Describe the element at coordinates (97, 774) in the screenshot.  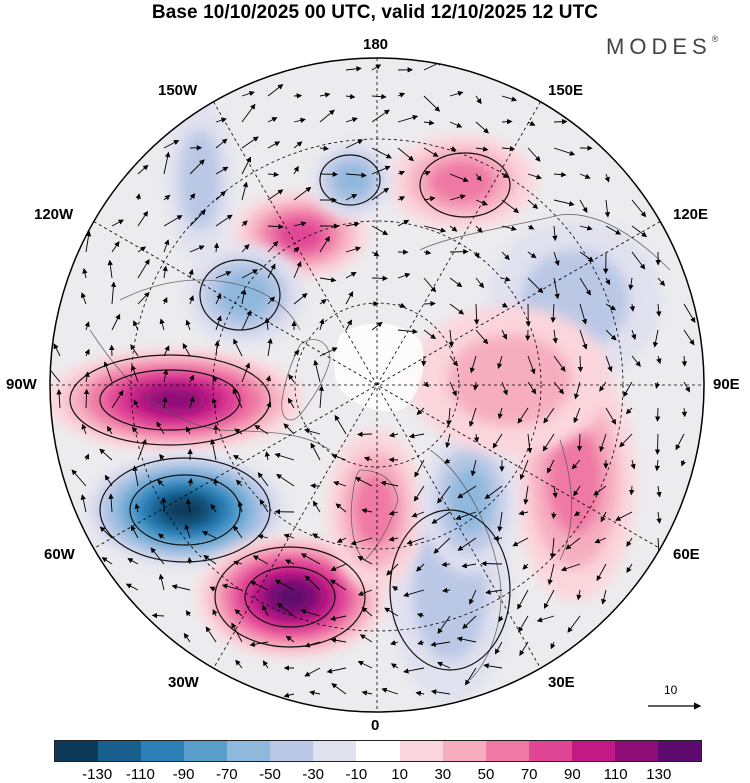
I see `colorbar-tick-label: -130` at that location.